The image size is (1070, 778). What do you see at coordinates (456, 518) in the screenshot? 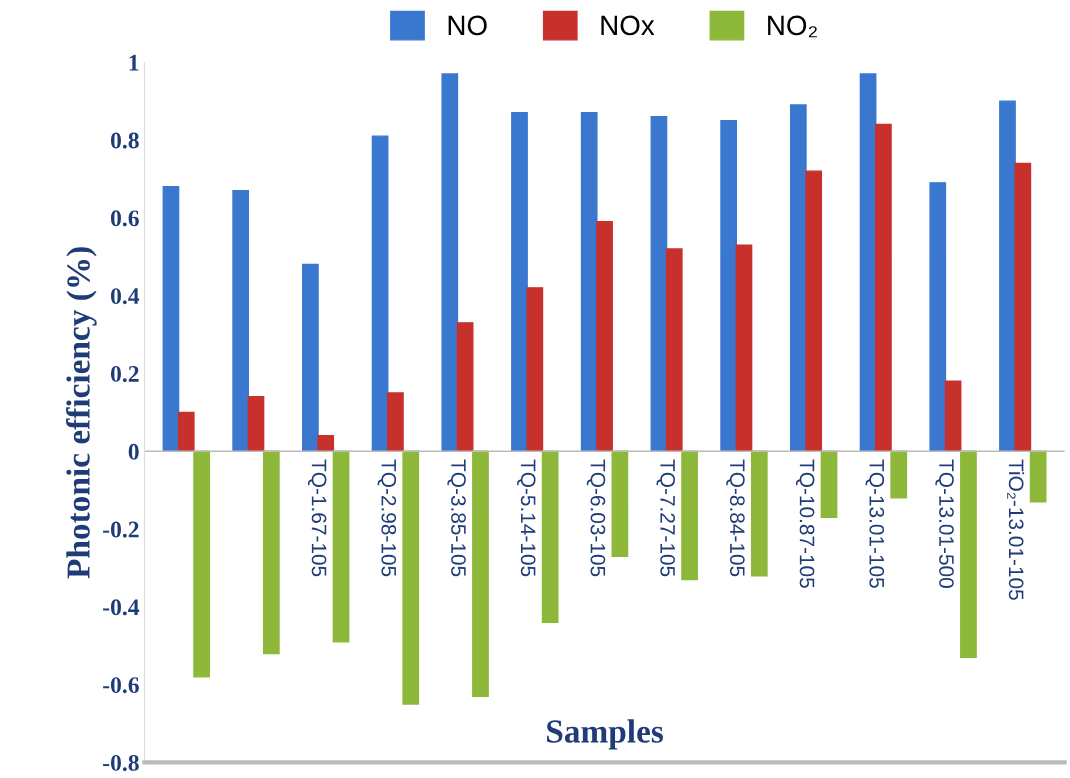
I see `x-tick-label: TQ-3.85-105` at bounding box center [456, 518].